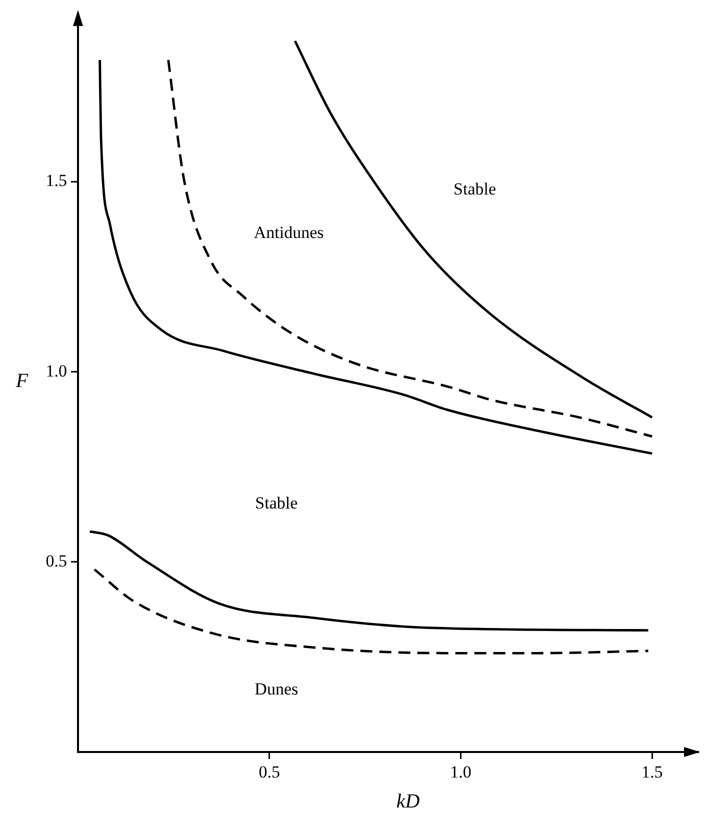  Describe the element at coordinates (276, 688) in the screenshot. I see `annotation: Dunes` at that location.